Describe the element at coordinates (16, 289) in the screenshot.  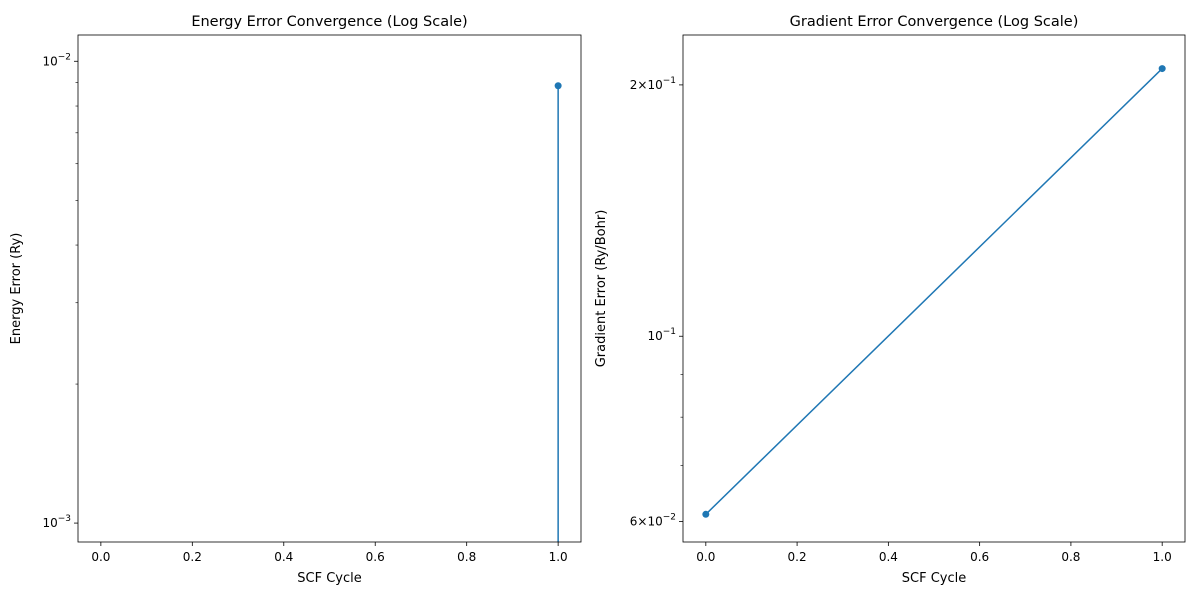
I see `y-axis-label: Energy Error (Ry)` at that location.